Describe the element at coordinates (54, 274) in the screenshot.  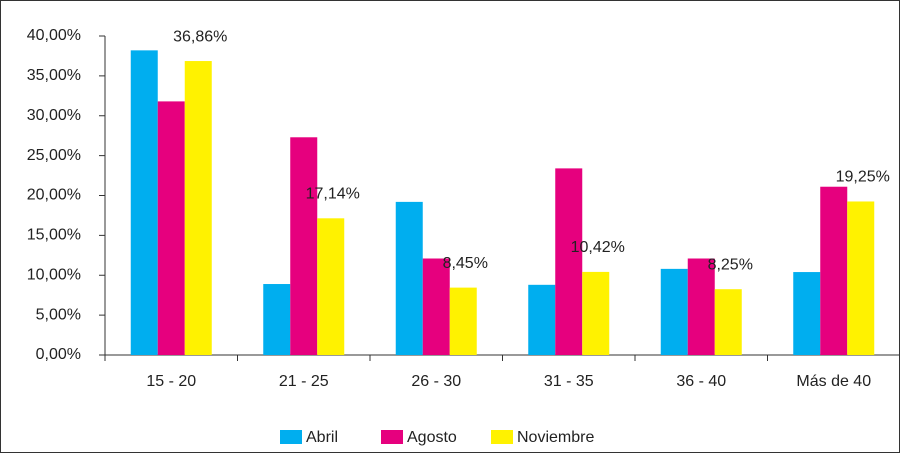
I see `y-tick-label: 10,00%` at that location.